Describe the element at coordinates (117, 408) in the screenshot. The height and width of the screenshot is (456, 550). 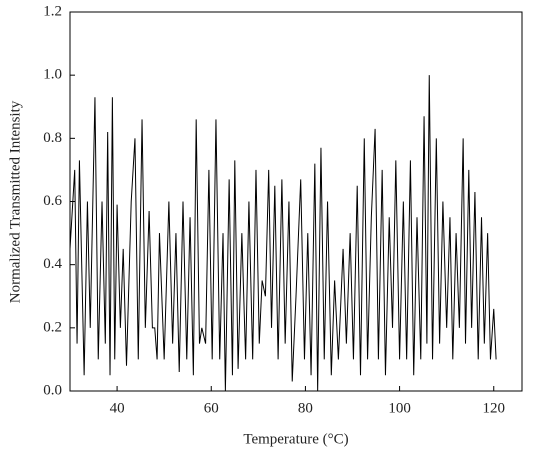
I see `x-tick-label: 40` at that location.